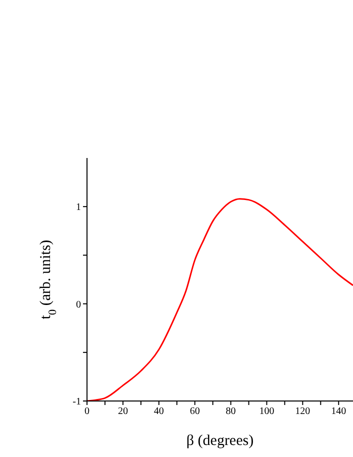 The height and width of the screenshot is (457, 353). What do you see at coordinates (231, 412) in the screenshot?
I see `x-tick-label: 80` at bounding box center [231, 412].